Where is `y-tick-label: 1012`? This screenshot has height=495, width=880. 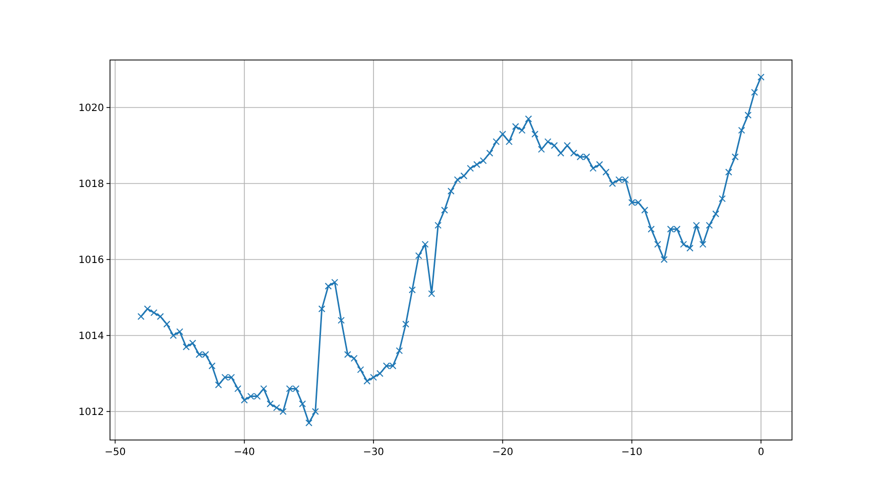 y-tick-label: 1012 is located at coordinates (91, 412).